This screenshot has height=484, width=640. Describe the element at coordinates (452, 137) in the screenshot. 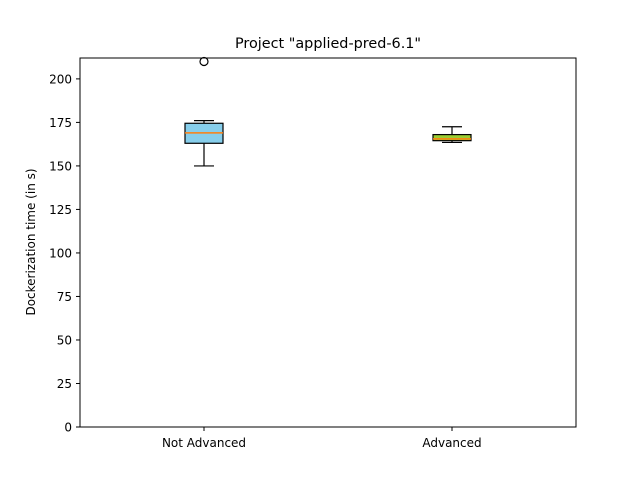

I see `box-iqr` at that location.